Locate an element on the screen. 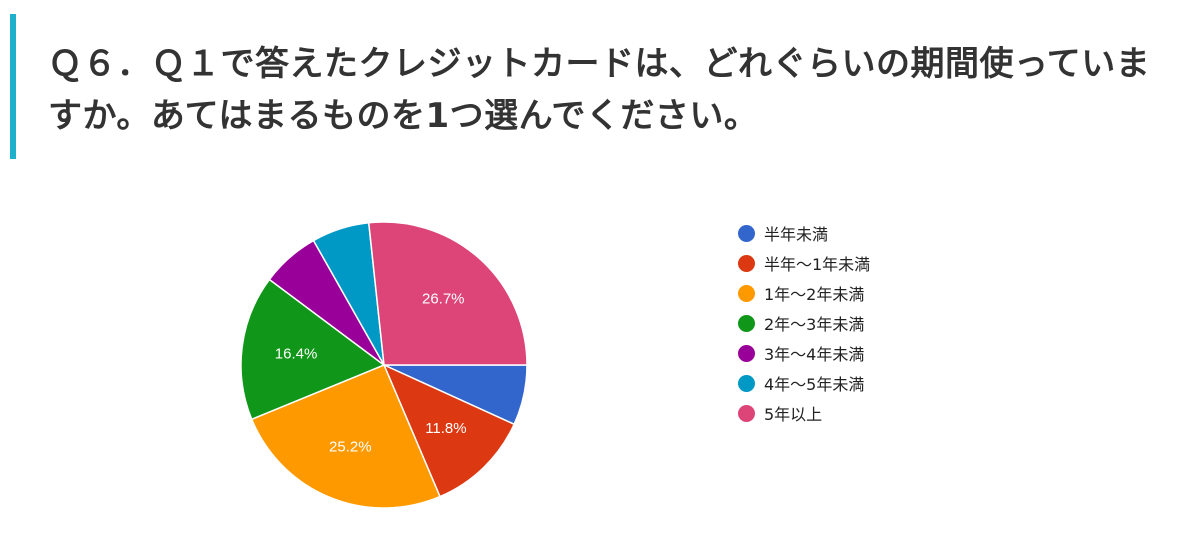 The width and height of the screenshot is (1200, 539). legend-label: 5年以上 is located at coordinates (793, 414).